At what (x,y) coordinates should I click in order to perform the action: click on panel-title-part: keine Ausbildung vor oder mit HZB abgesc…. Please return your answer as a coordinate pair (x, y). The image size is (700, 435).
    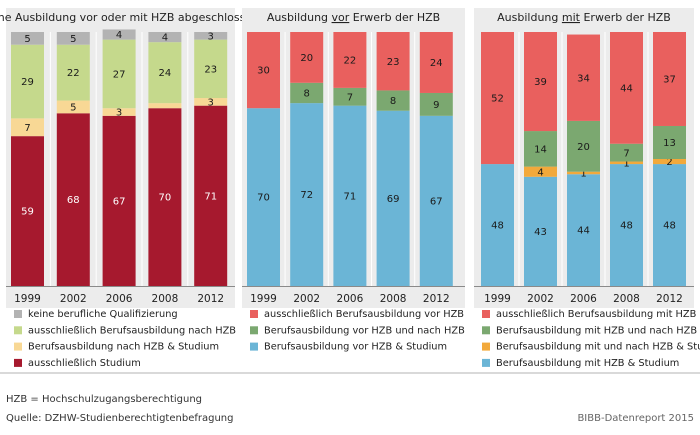
    Looking at the image, I should click on (129, 17).